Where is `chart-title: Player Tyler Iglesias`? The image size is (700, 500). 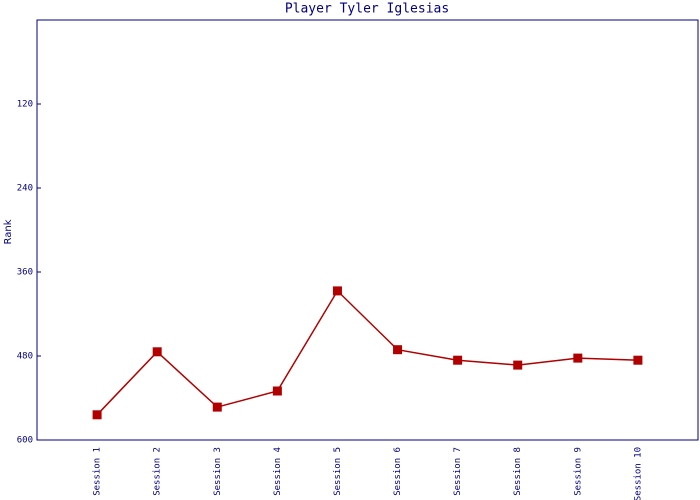 chart-title: Player Tyler Iglesias is located at coordinates (367, 9).